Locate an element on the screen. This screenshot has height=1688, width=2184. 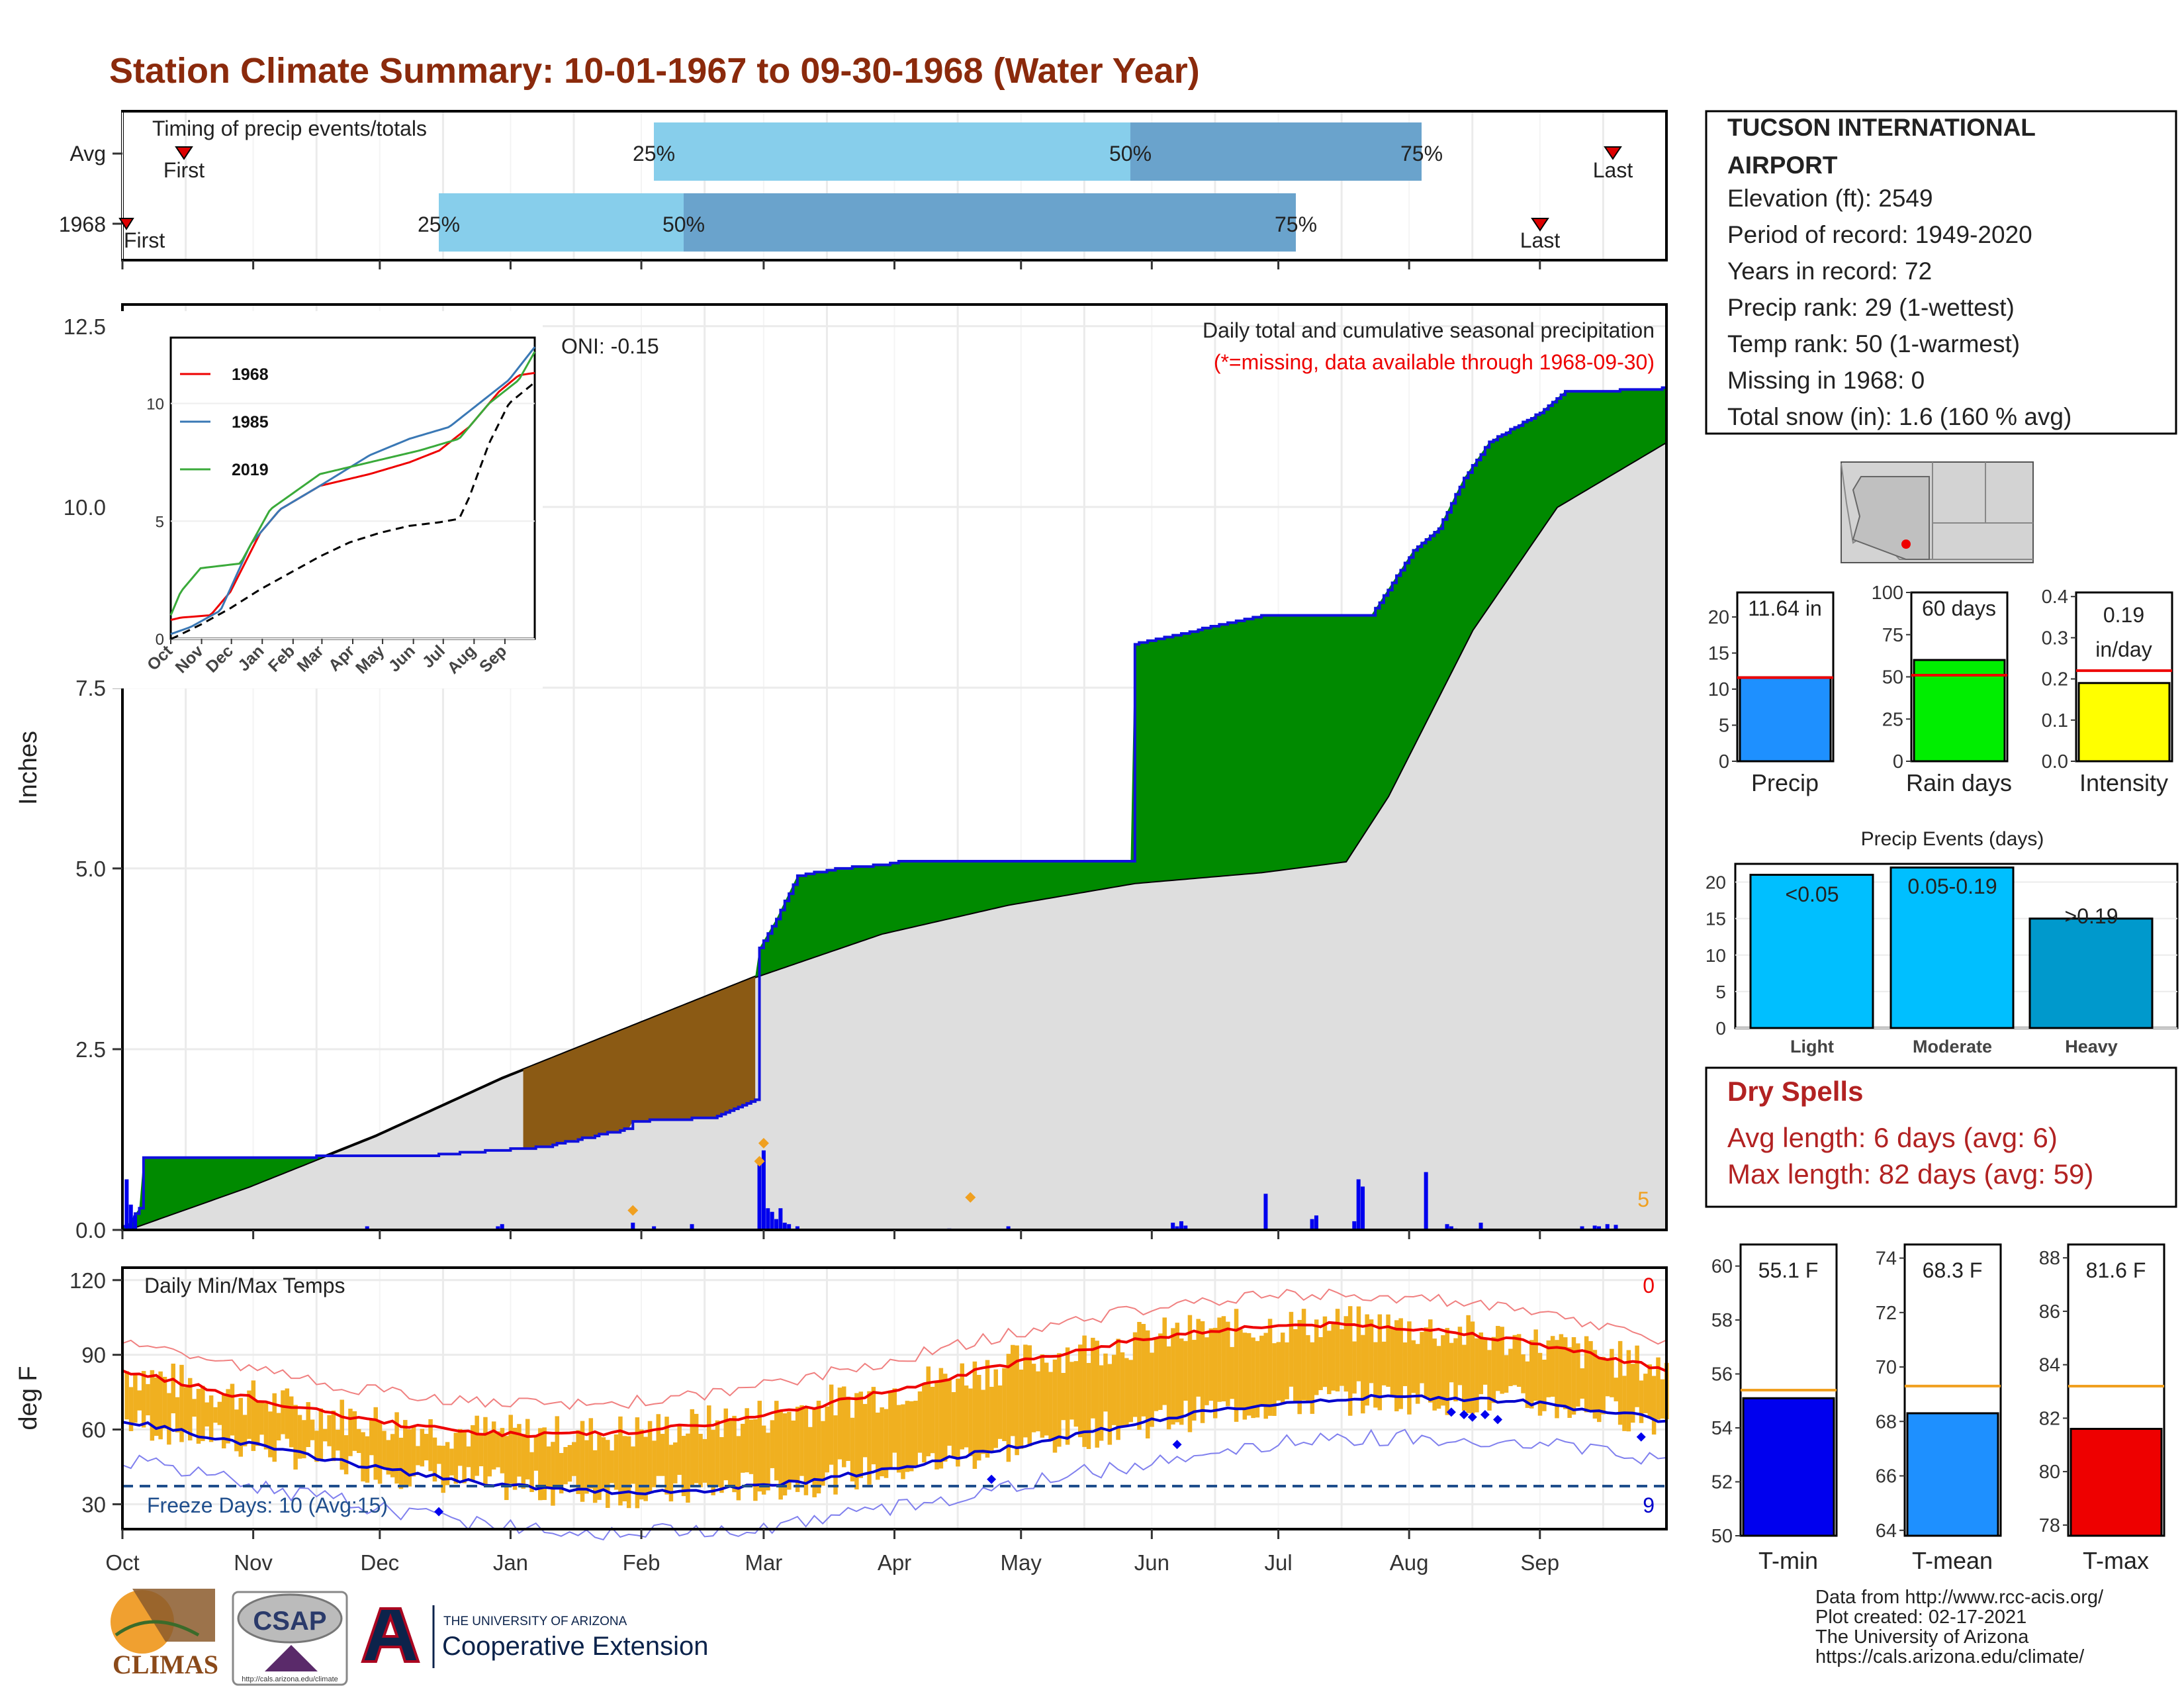
map-arizona is located at coordinates (1891, 518).